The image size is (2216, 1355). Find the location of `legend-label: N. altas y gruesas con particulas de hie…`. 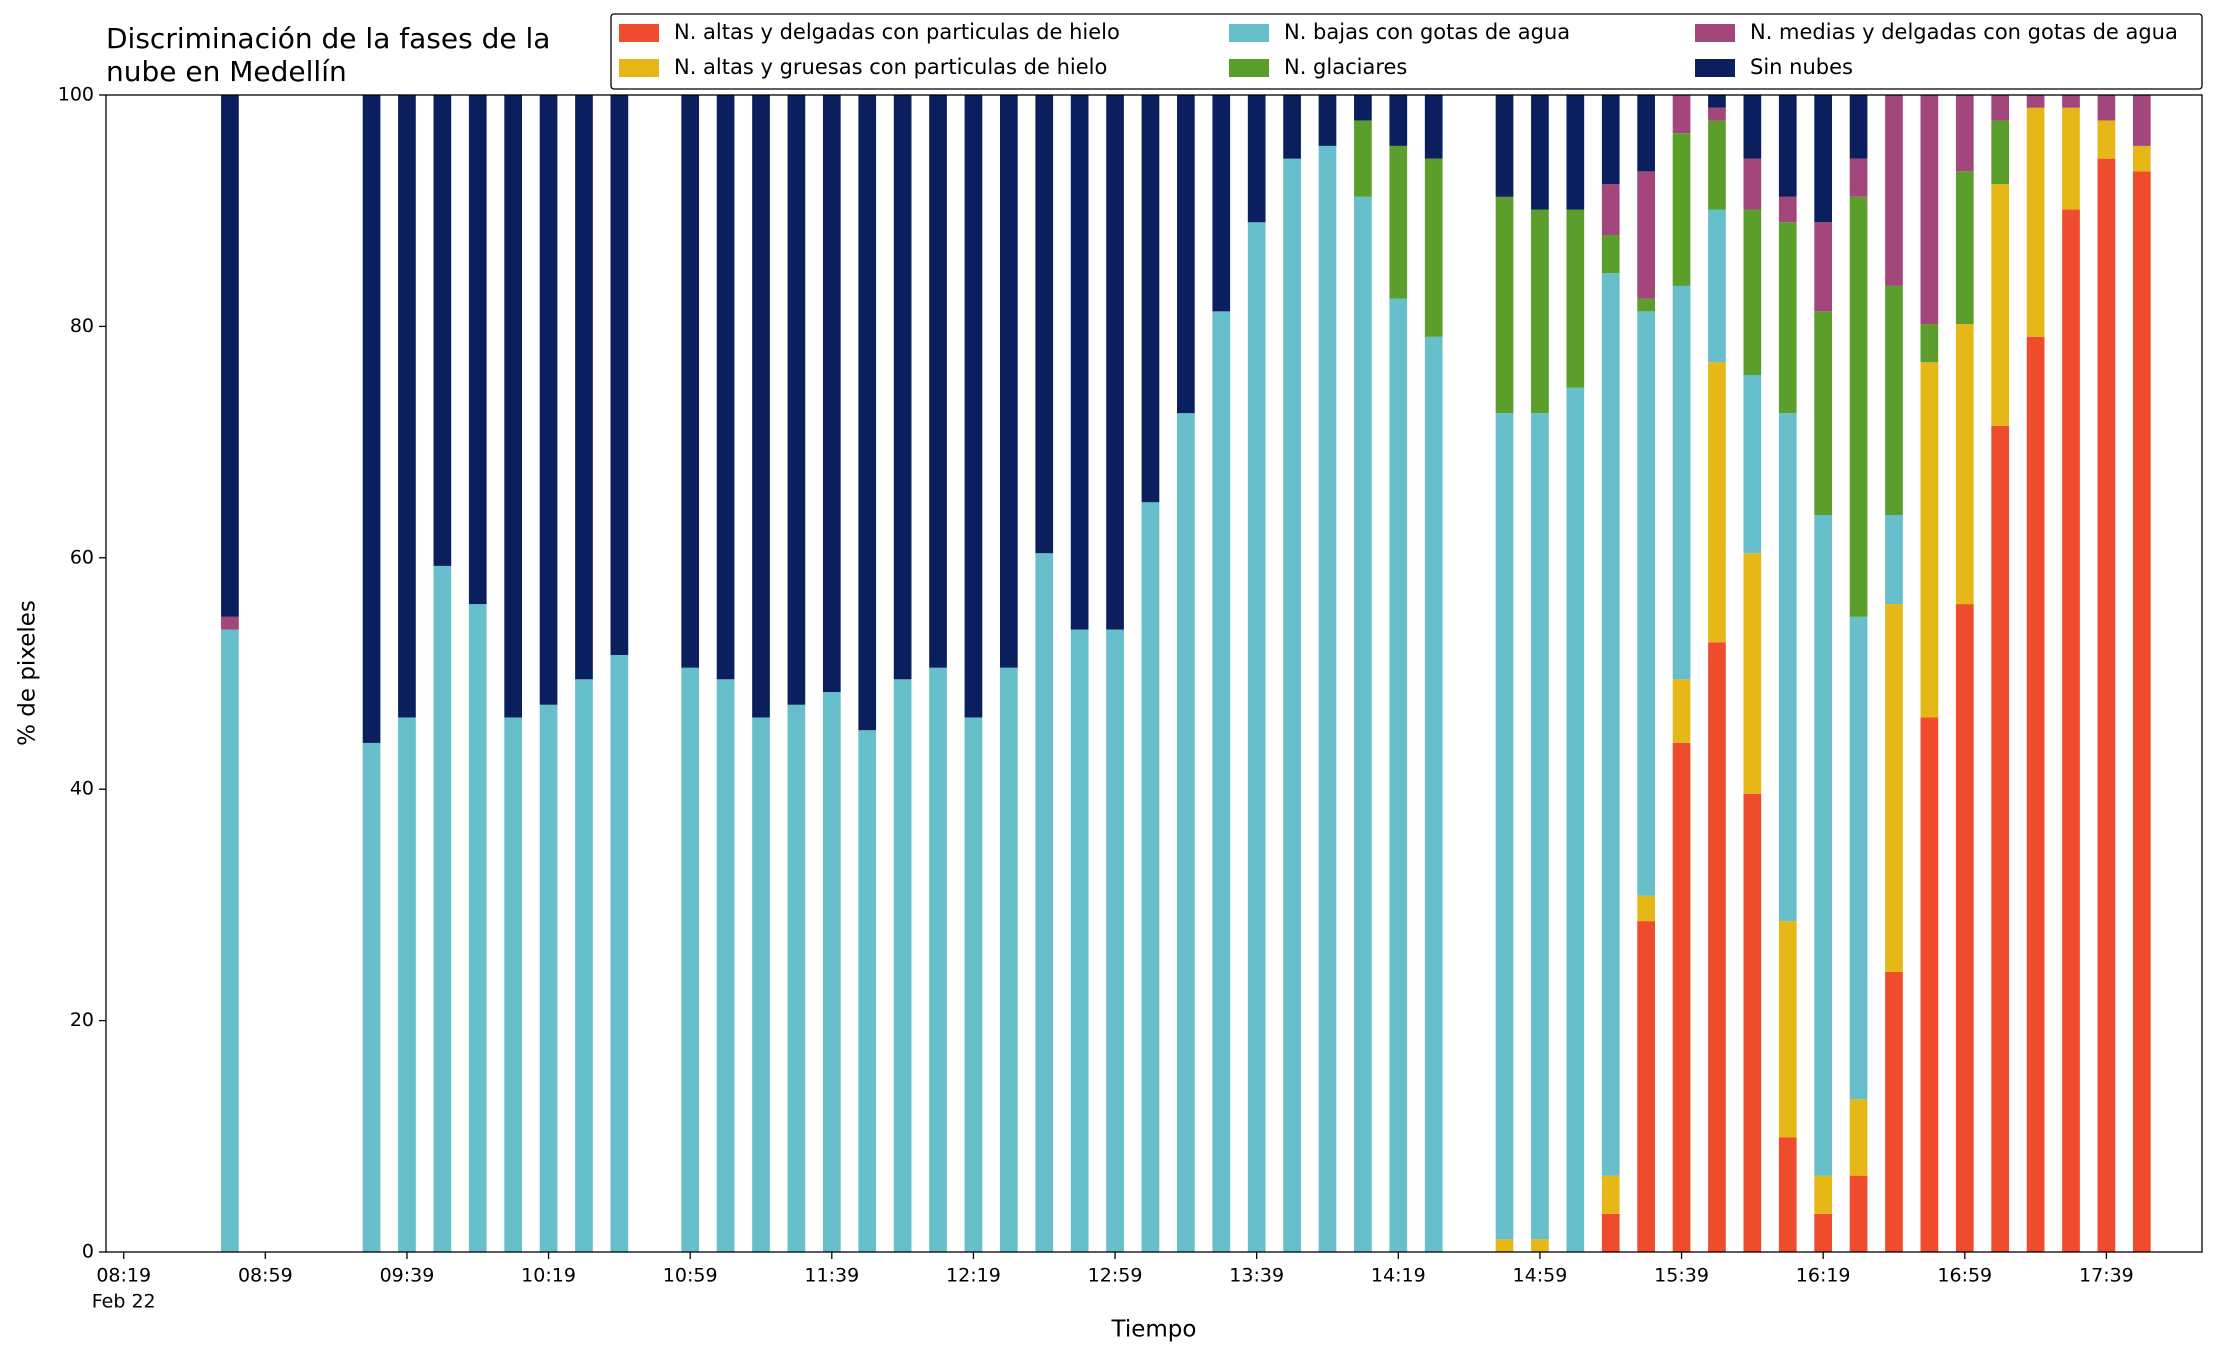

legend-label: N. altas y gruesas con particulas de hie… is located at coordinates (890, 67).